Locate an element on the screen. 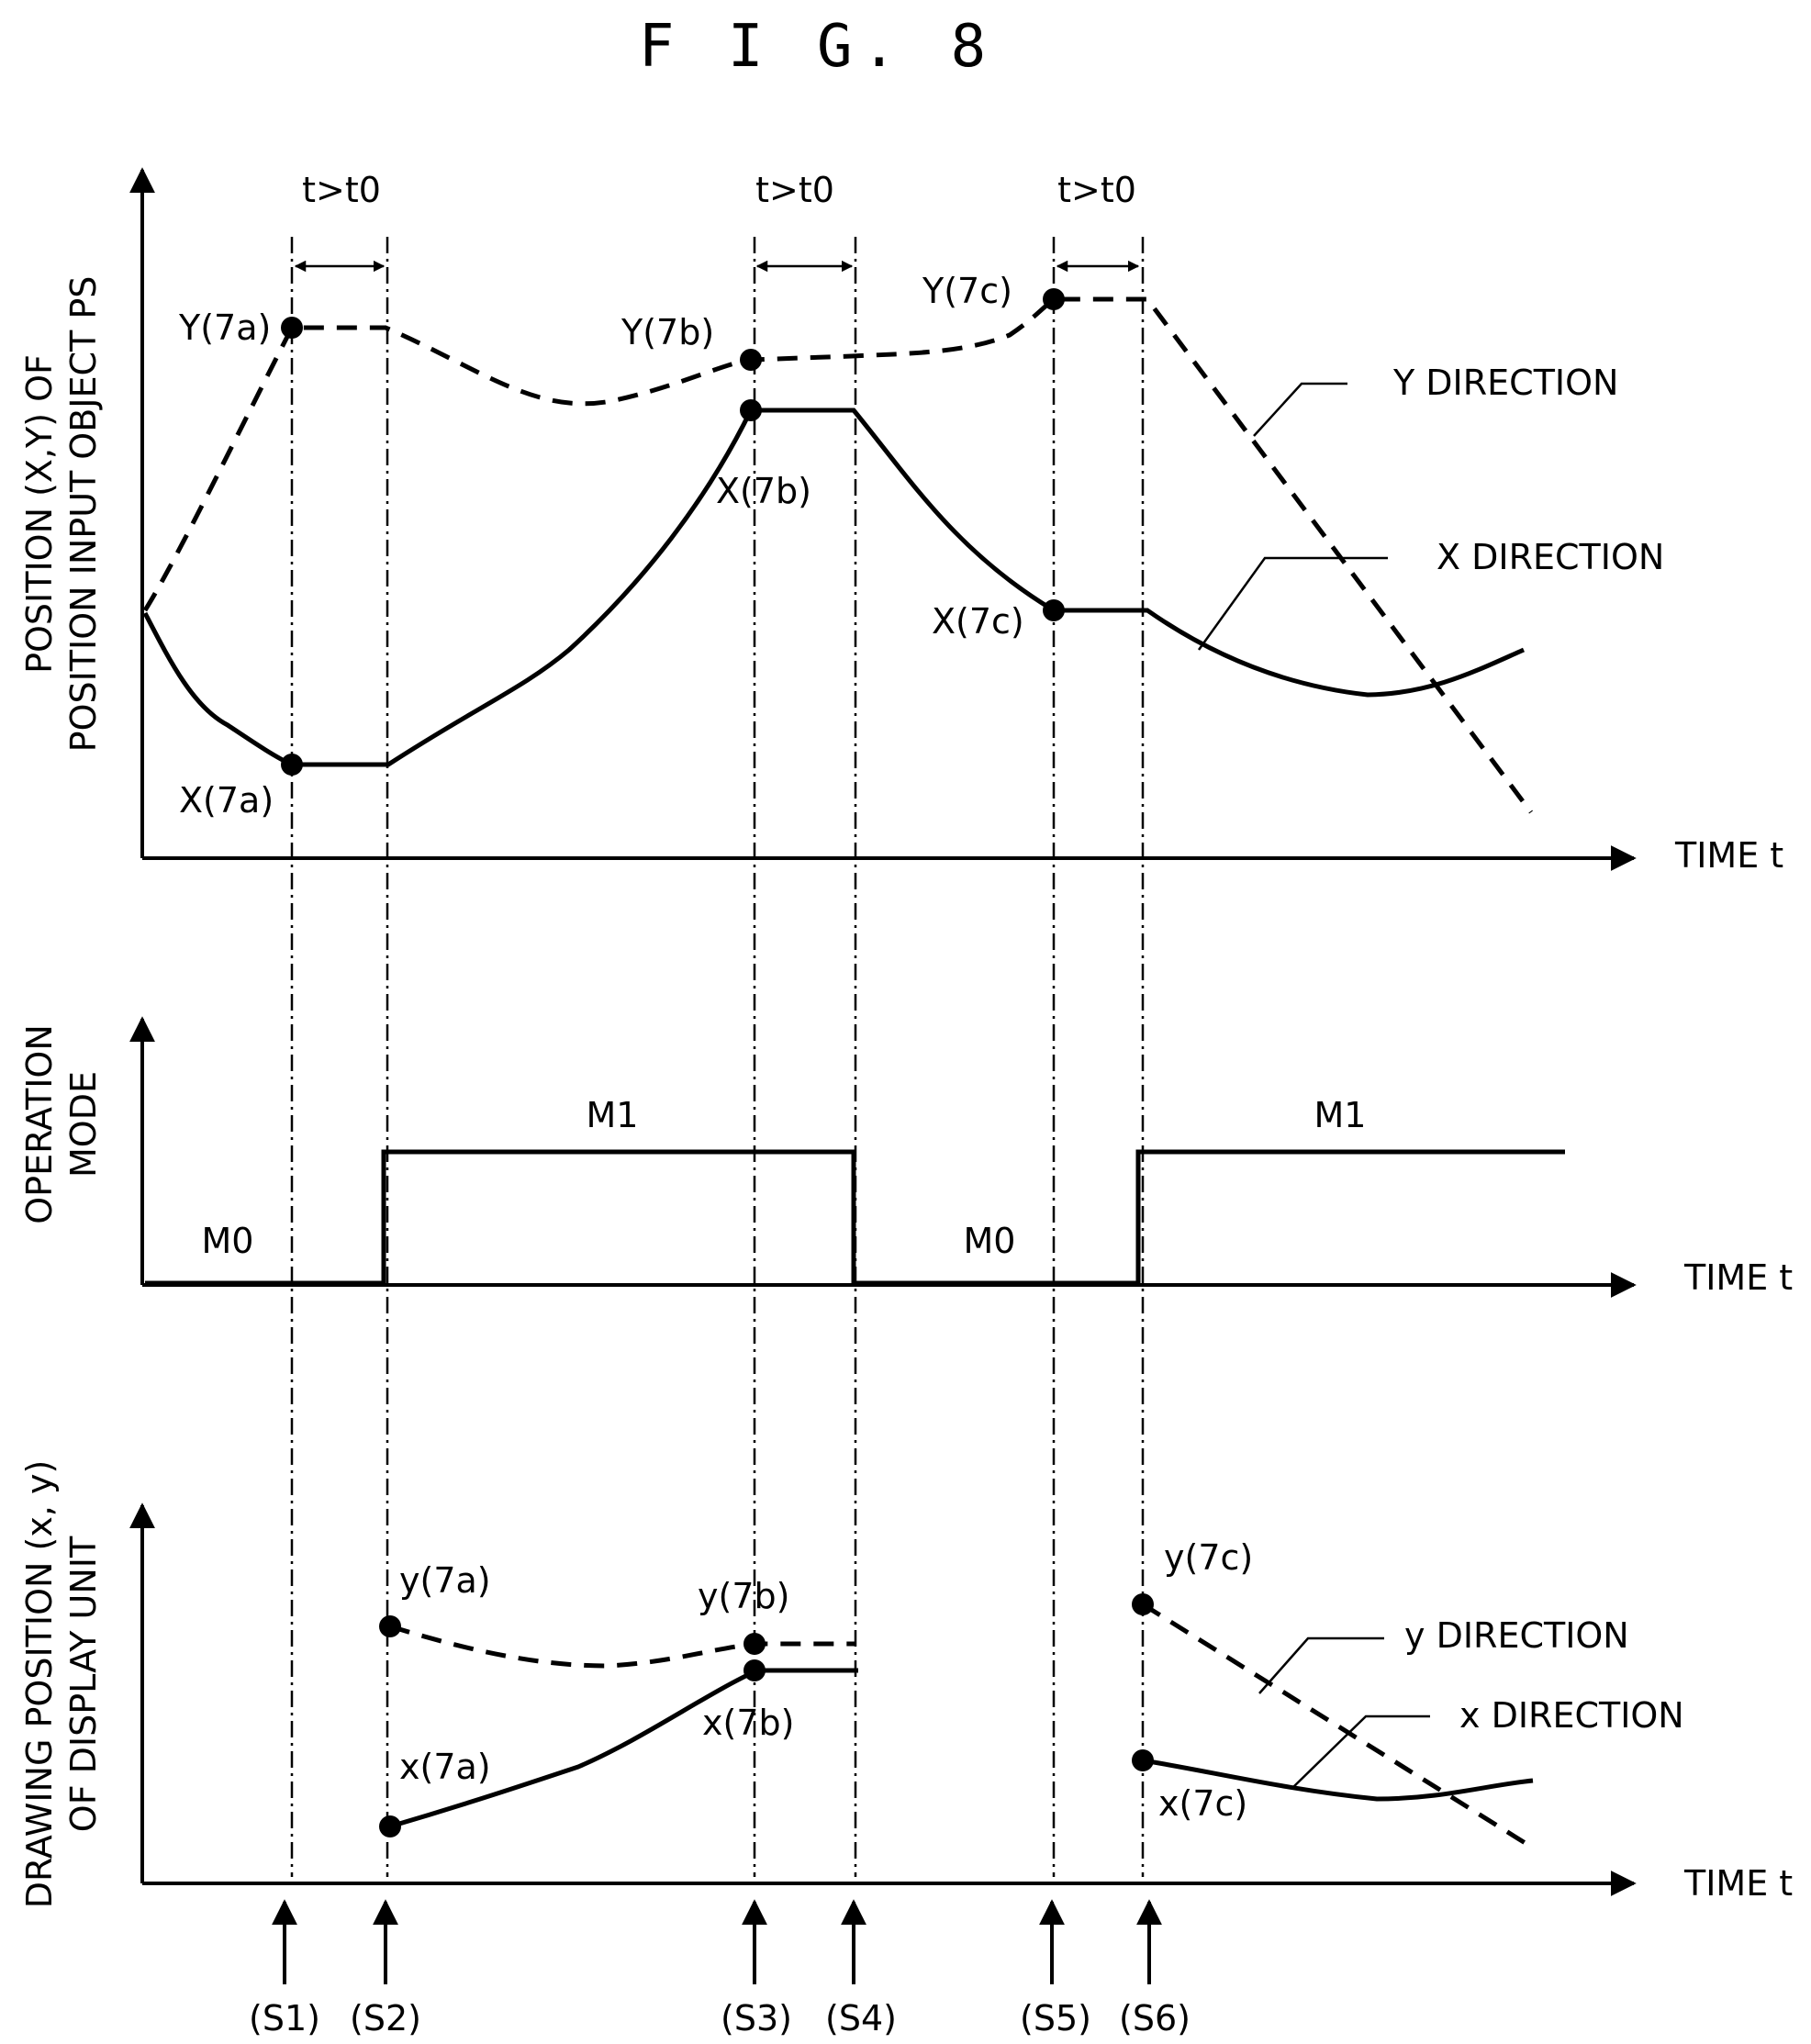 The width and height of the screenshot is (1811, 2044). interval-label-2: t>t0 is located at coordinates (794, 190).